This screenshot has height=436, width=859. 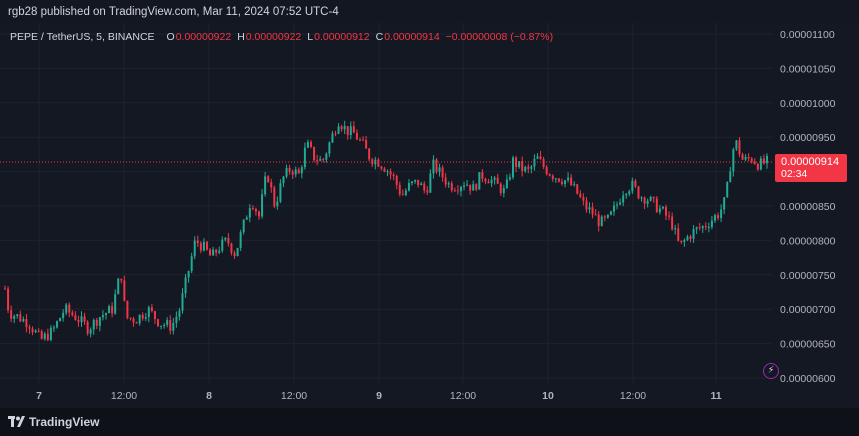 What do you see at coordinates (548, 396) in the screenshot?
I see `x-tick-label: 10` at bounding box center [548, 396].